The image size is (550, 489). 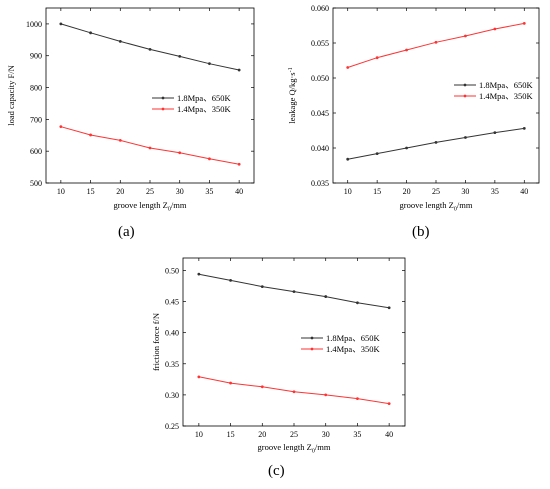 I want to click on y-tick-label: 700, so click(x=36, y=119).